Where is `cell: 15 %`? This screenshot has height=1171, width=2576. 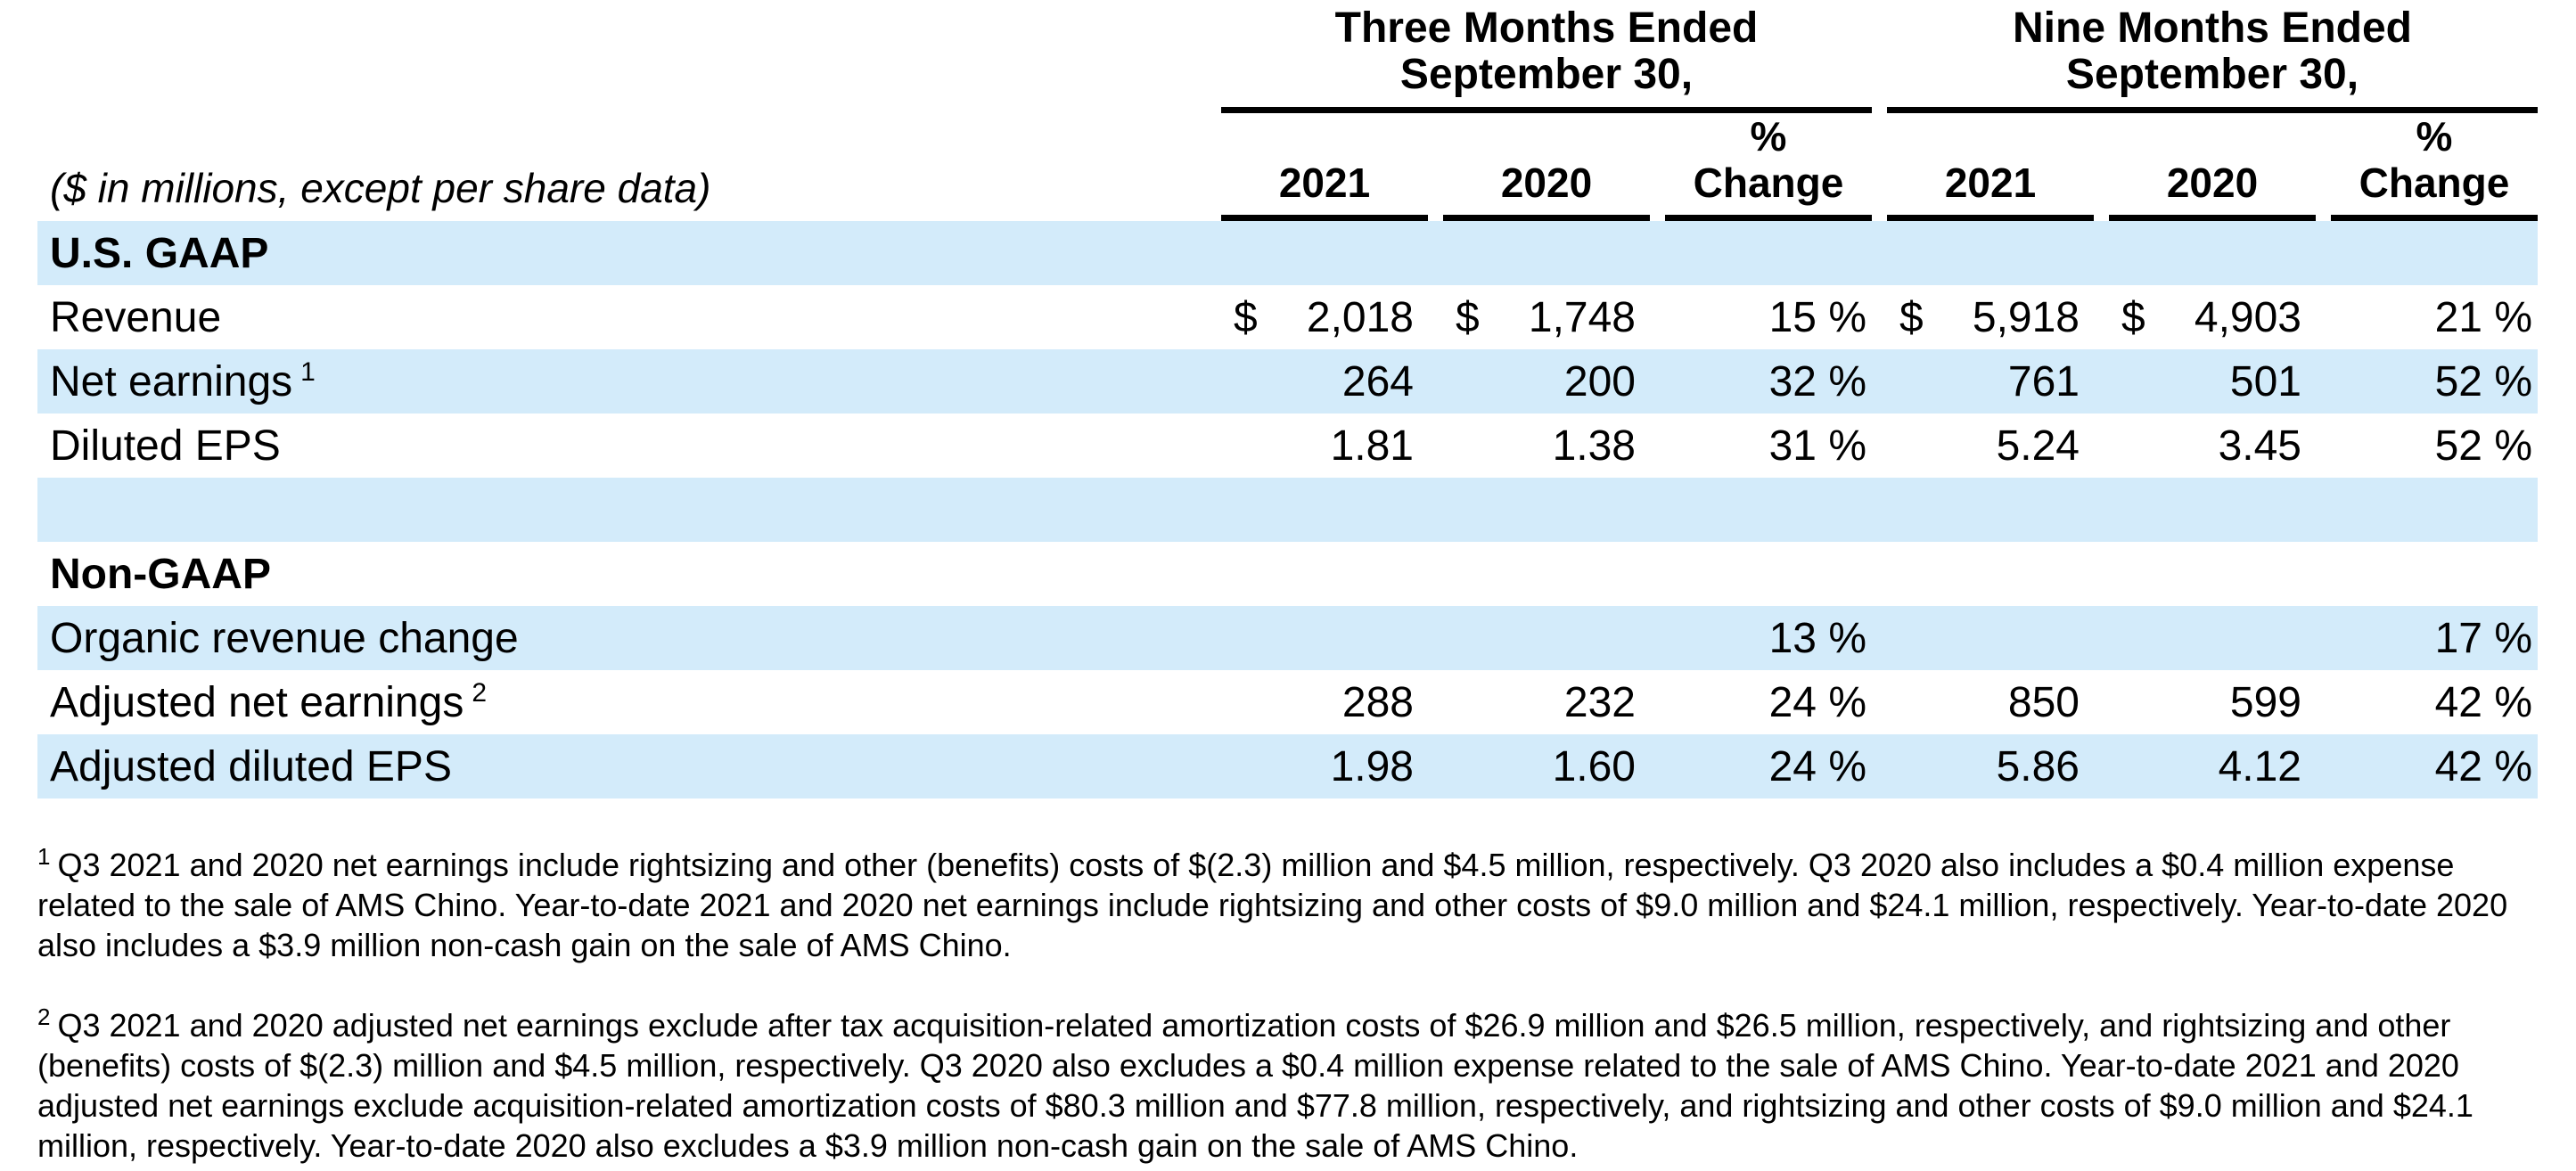 cell: 15 % is located at coordinates (1768, 317).